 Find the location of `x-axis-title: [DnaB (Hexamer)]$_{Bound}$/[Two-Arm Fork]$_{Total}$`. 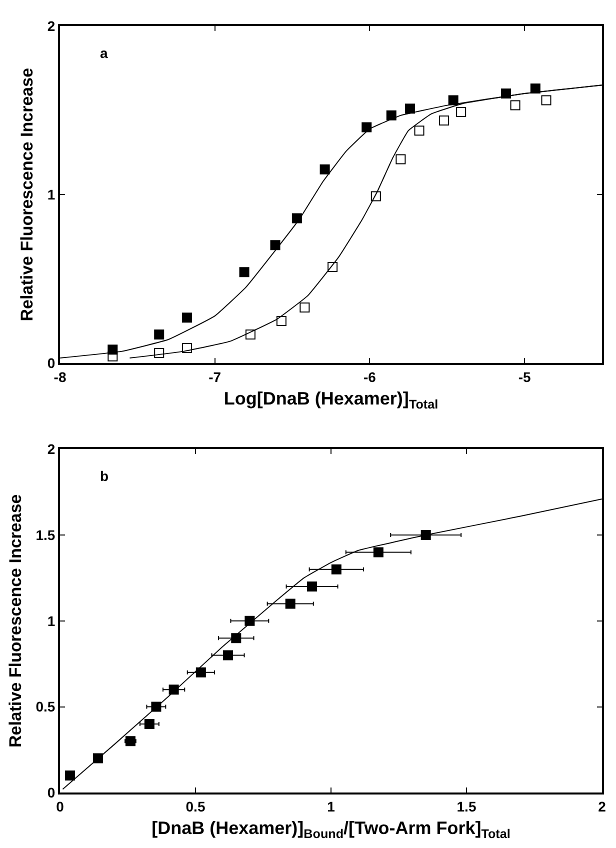

x-axis-title: [DnaB (Hexamer)]$_{Bound}$/[Two-Arm Fork]$_{Total}$ is located at coordinates (331, 829).